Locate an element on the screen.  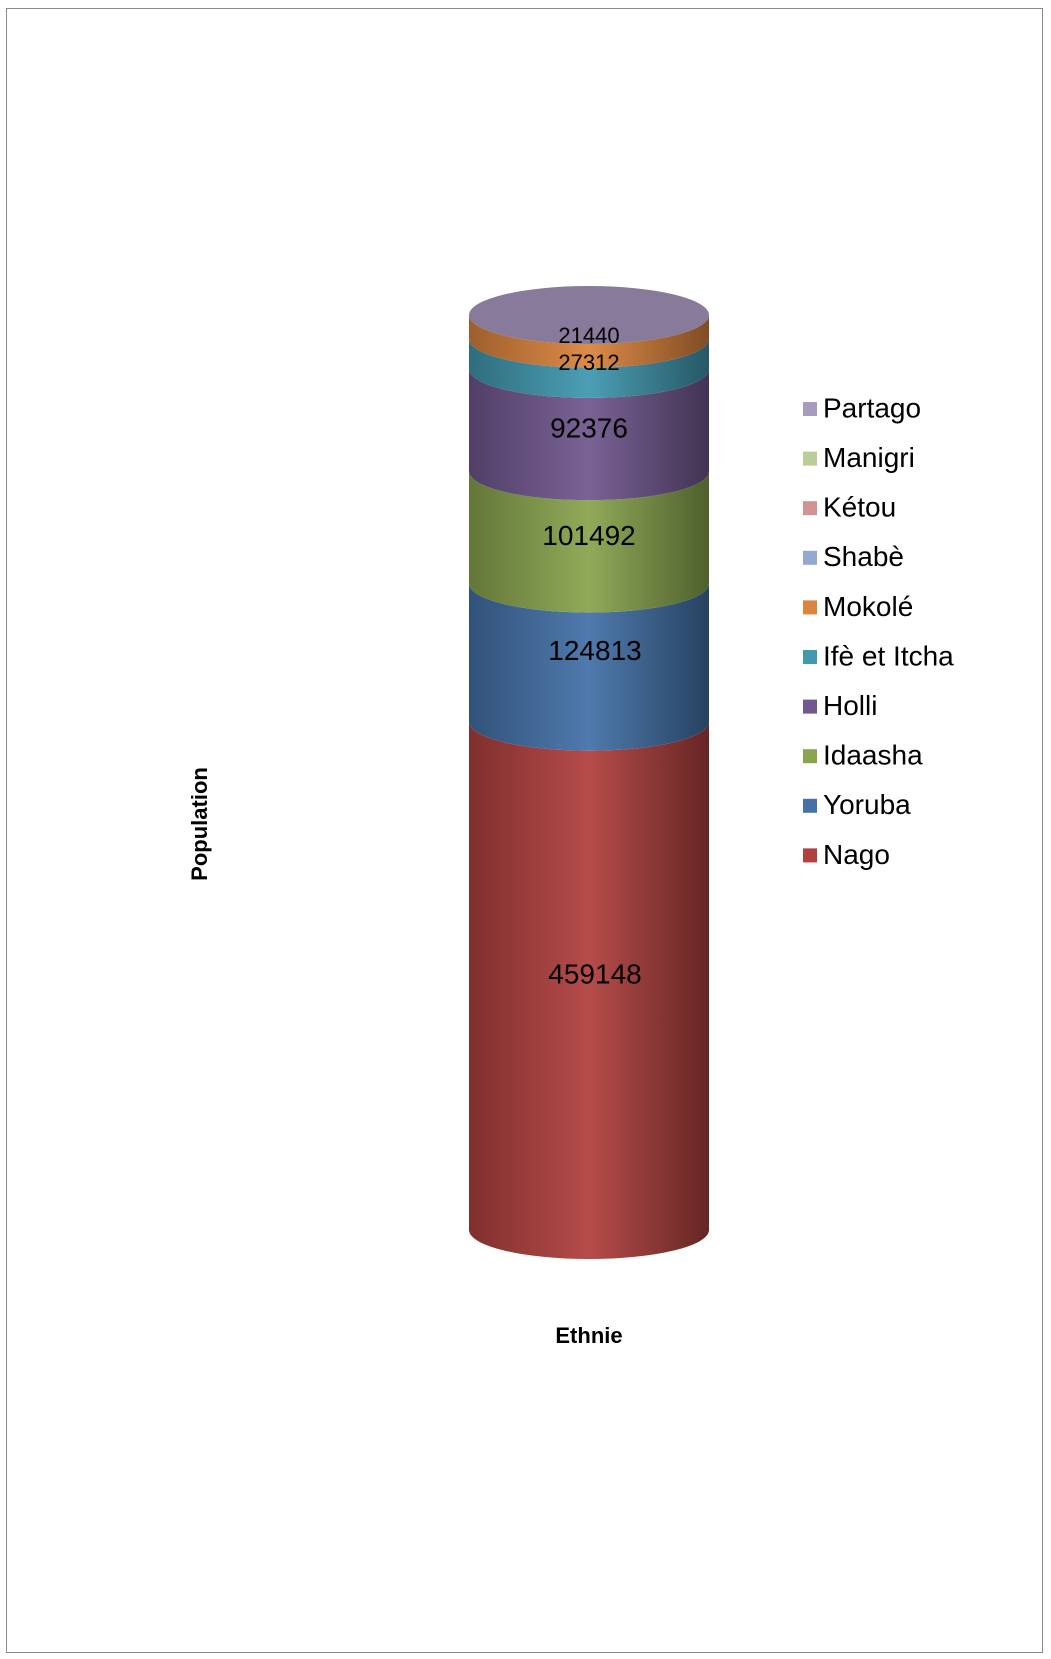
legend-item-idaasha: Idaasha is located at coordinates (863, 755).